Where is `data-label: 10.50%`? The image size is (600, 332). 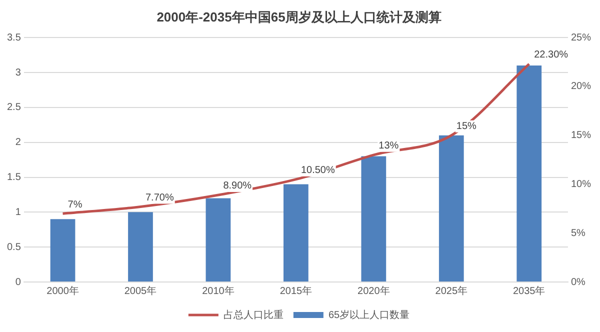
data-label: 10.50% is located at coordinates (317, 170).